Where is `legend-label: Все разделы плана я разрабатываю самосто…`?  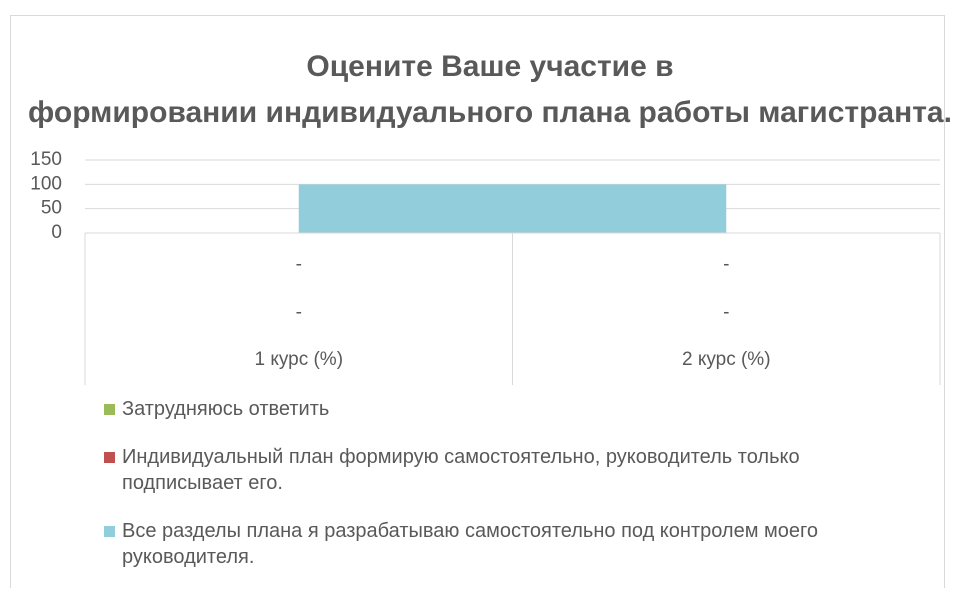 legend-label: Все разделы плана я разрабатываю самосто… is located at coordinates (470, 544).